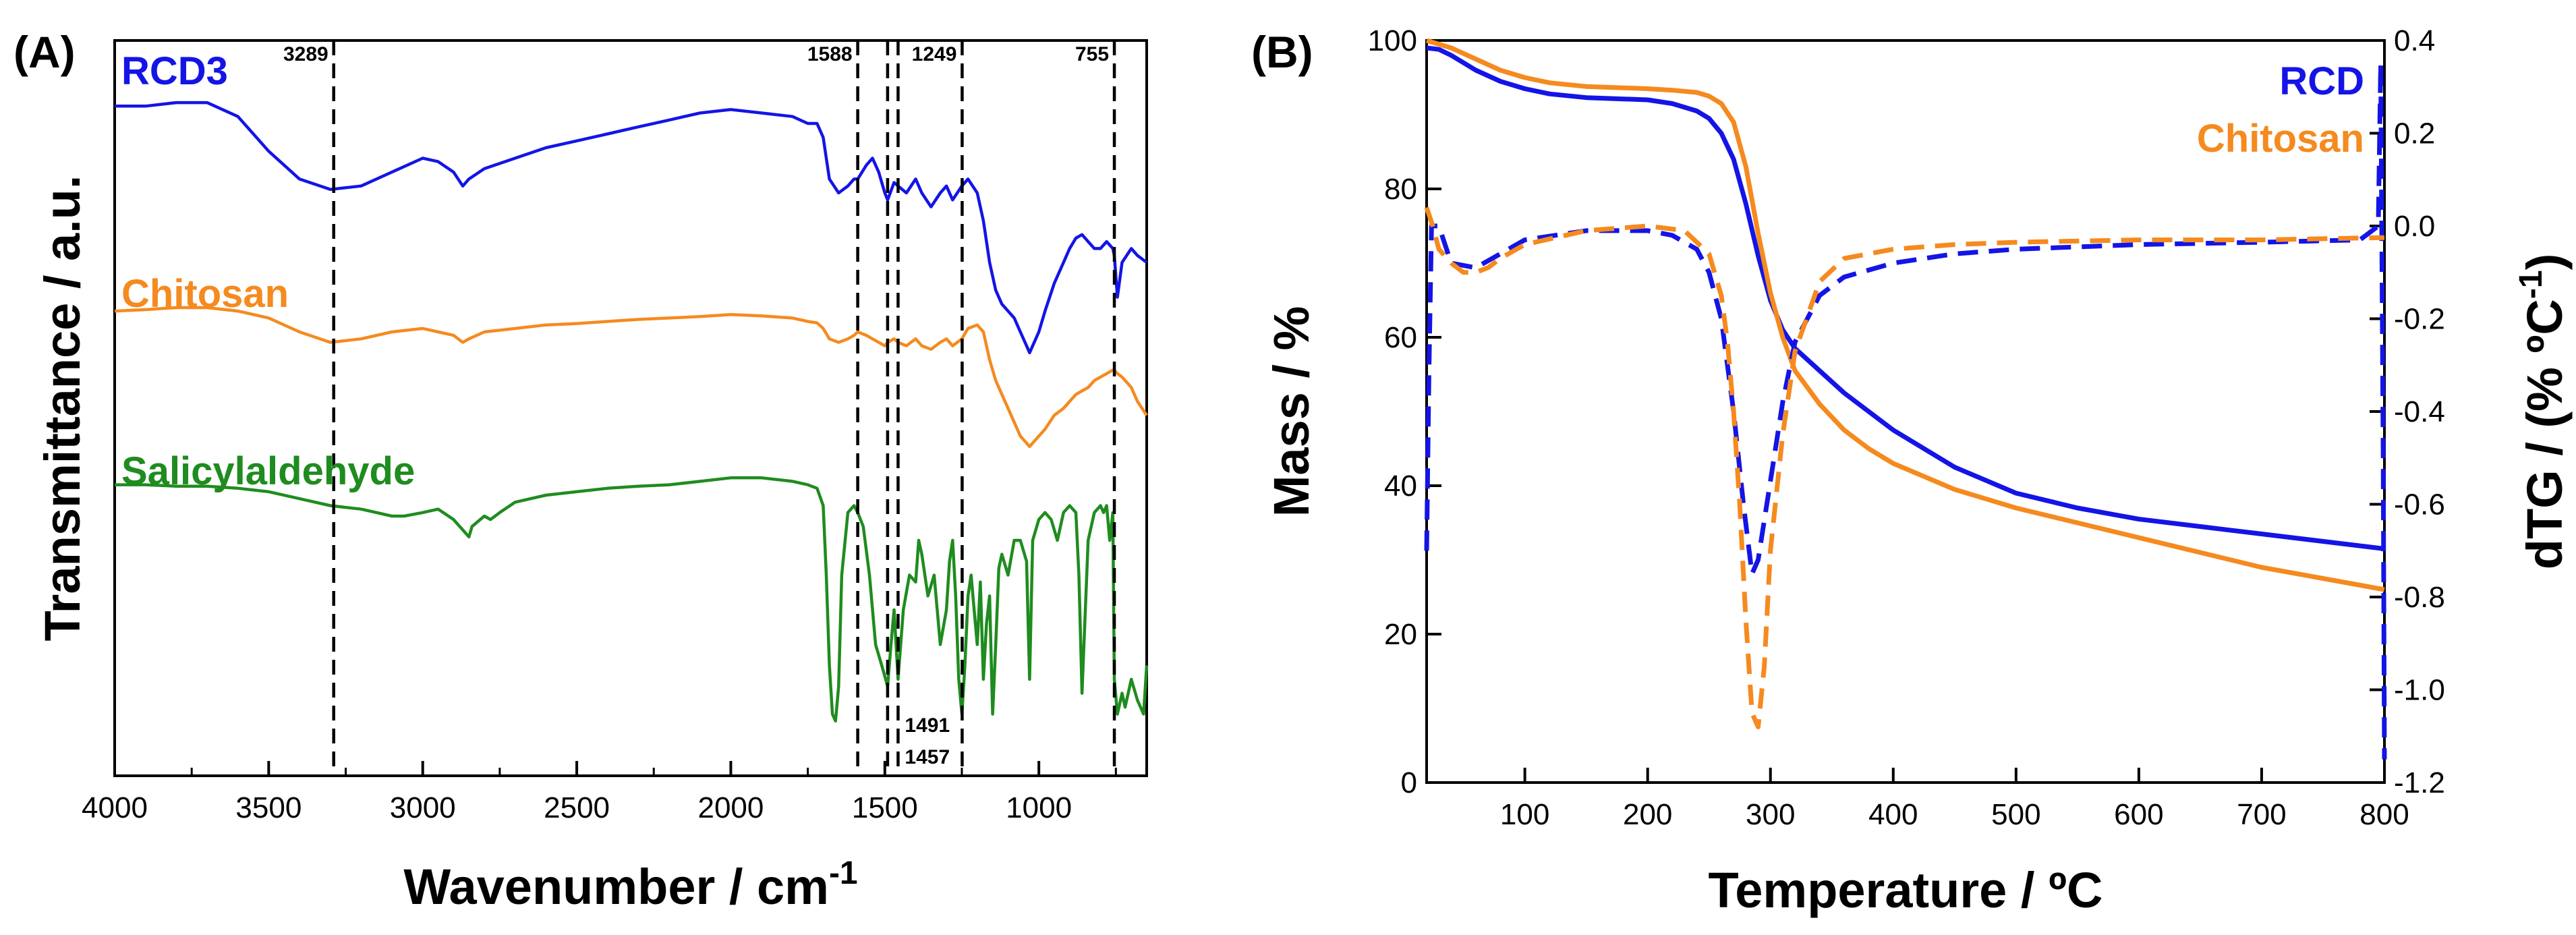  What do you see at coordinates (2414, 226) in the screenshot?
I see `b-y2tick-label: 0.0` at bounding box center [2414, 226].